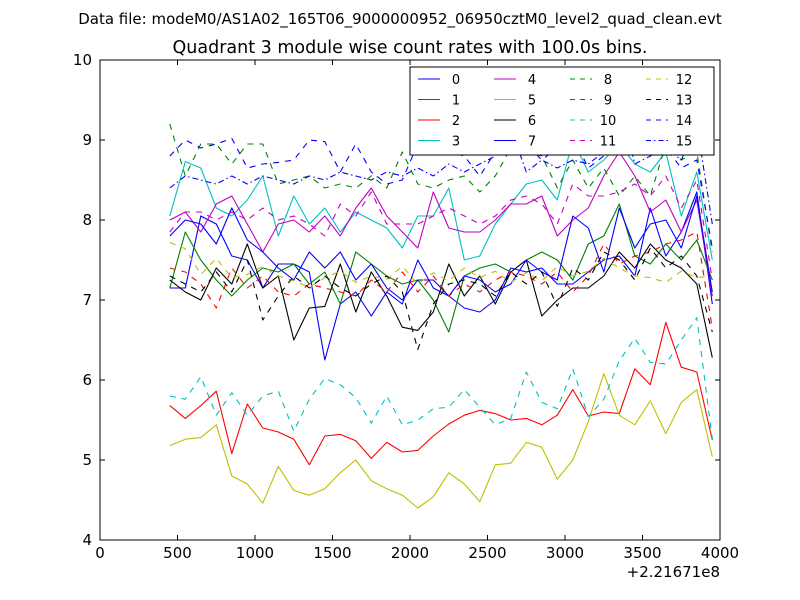 This screenshot has height=600, width=800. Describe the element at coordinates (684, 101) in the screenshot. I see `legend-label-13: 13` at that location.